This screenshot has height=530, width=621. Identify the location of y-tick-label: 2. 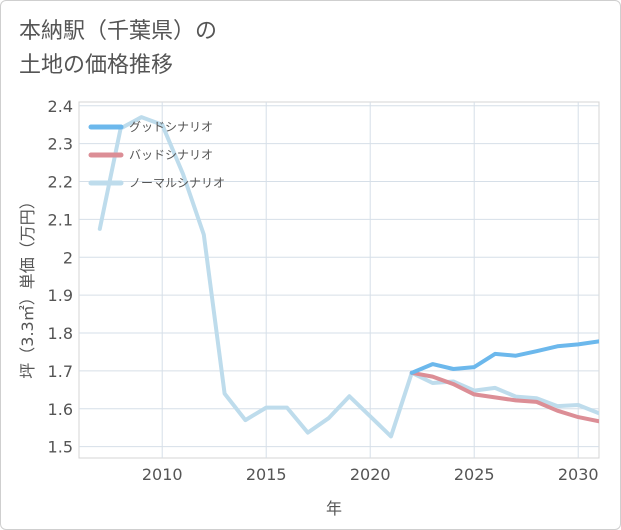
(68, 257).